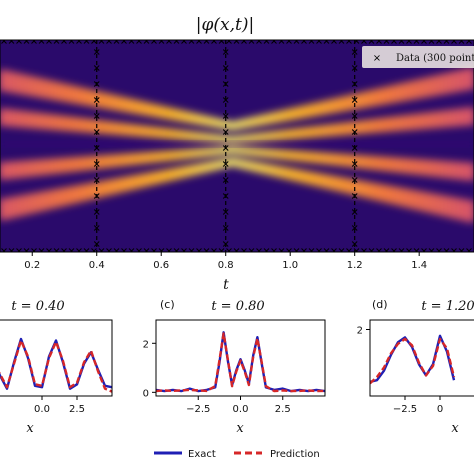 This screenshot has width=474, height=474. What do you see at coordinates (146, 344) in the screenshot?
I see `panel-y-tick-label: 2` at bounding box center [146, 344].